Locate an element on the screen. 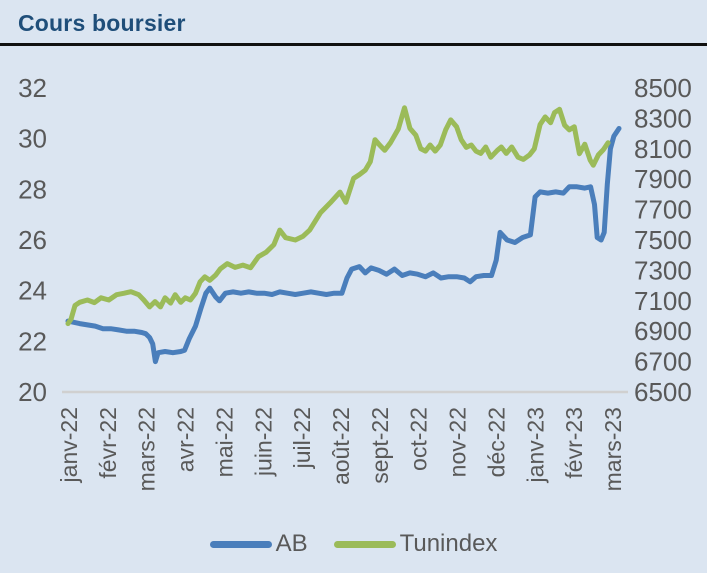 The width and height of the screenshot is (707, 573). x-axis-tick-label: juin-22 is located at coordinates (263, 442).